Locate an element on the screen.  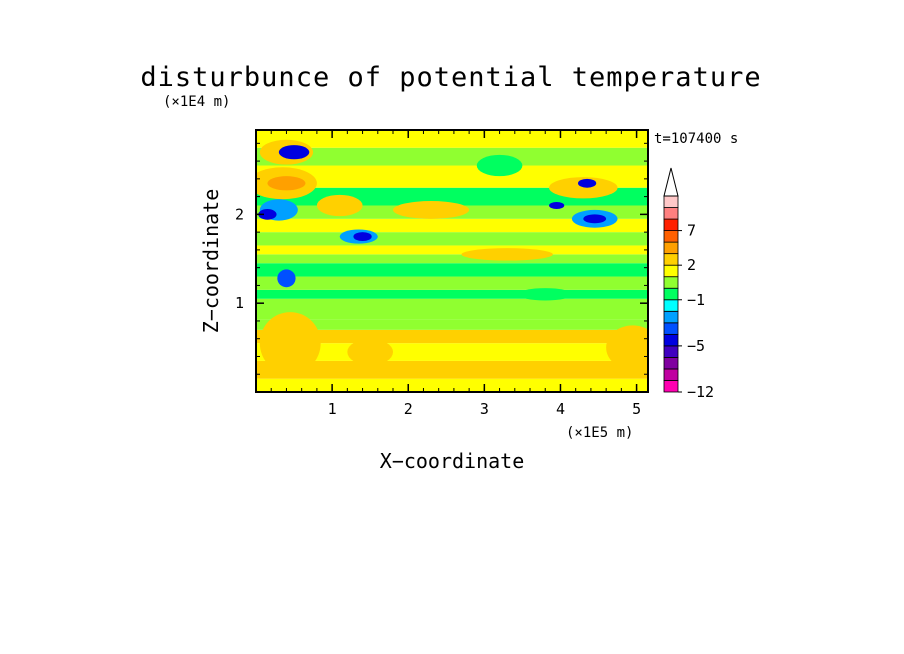
time-label: t=107400 s is located at coordinates (696, 139).